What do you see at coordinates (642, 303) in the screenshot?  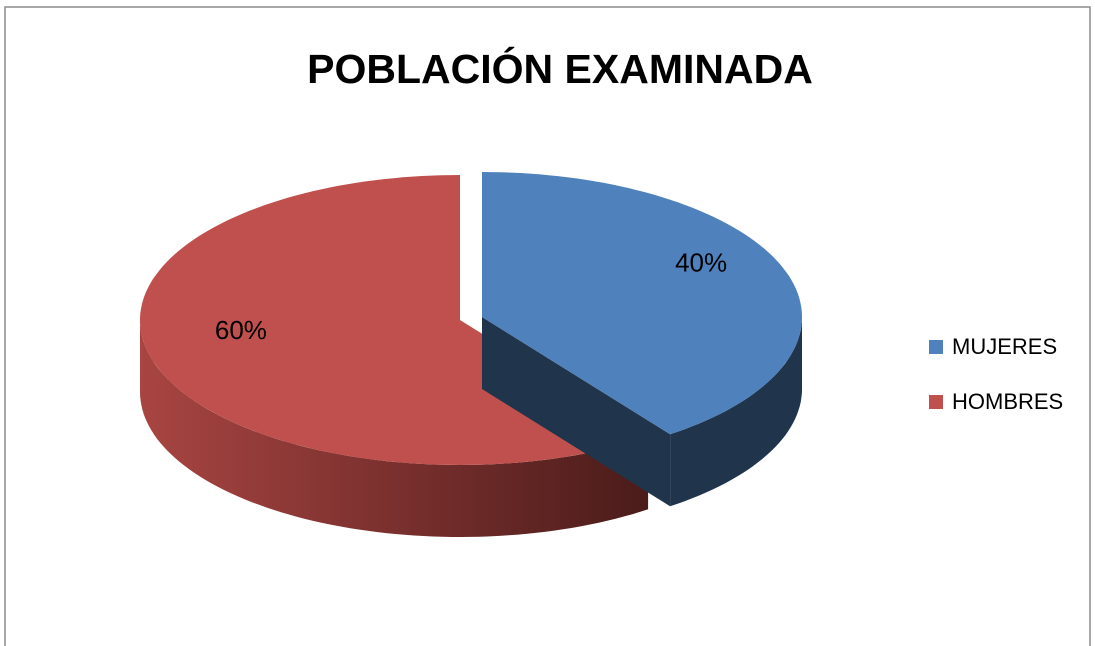 I see `slice-top` at bounding box center [642, 303].